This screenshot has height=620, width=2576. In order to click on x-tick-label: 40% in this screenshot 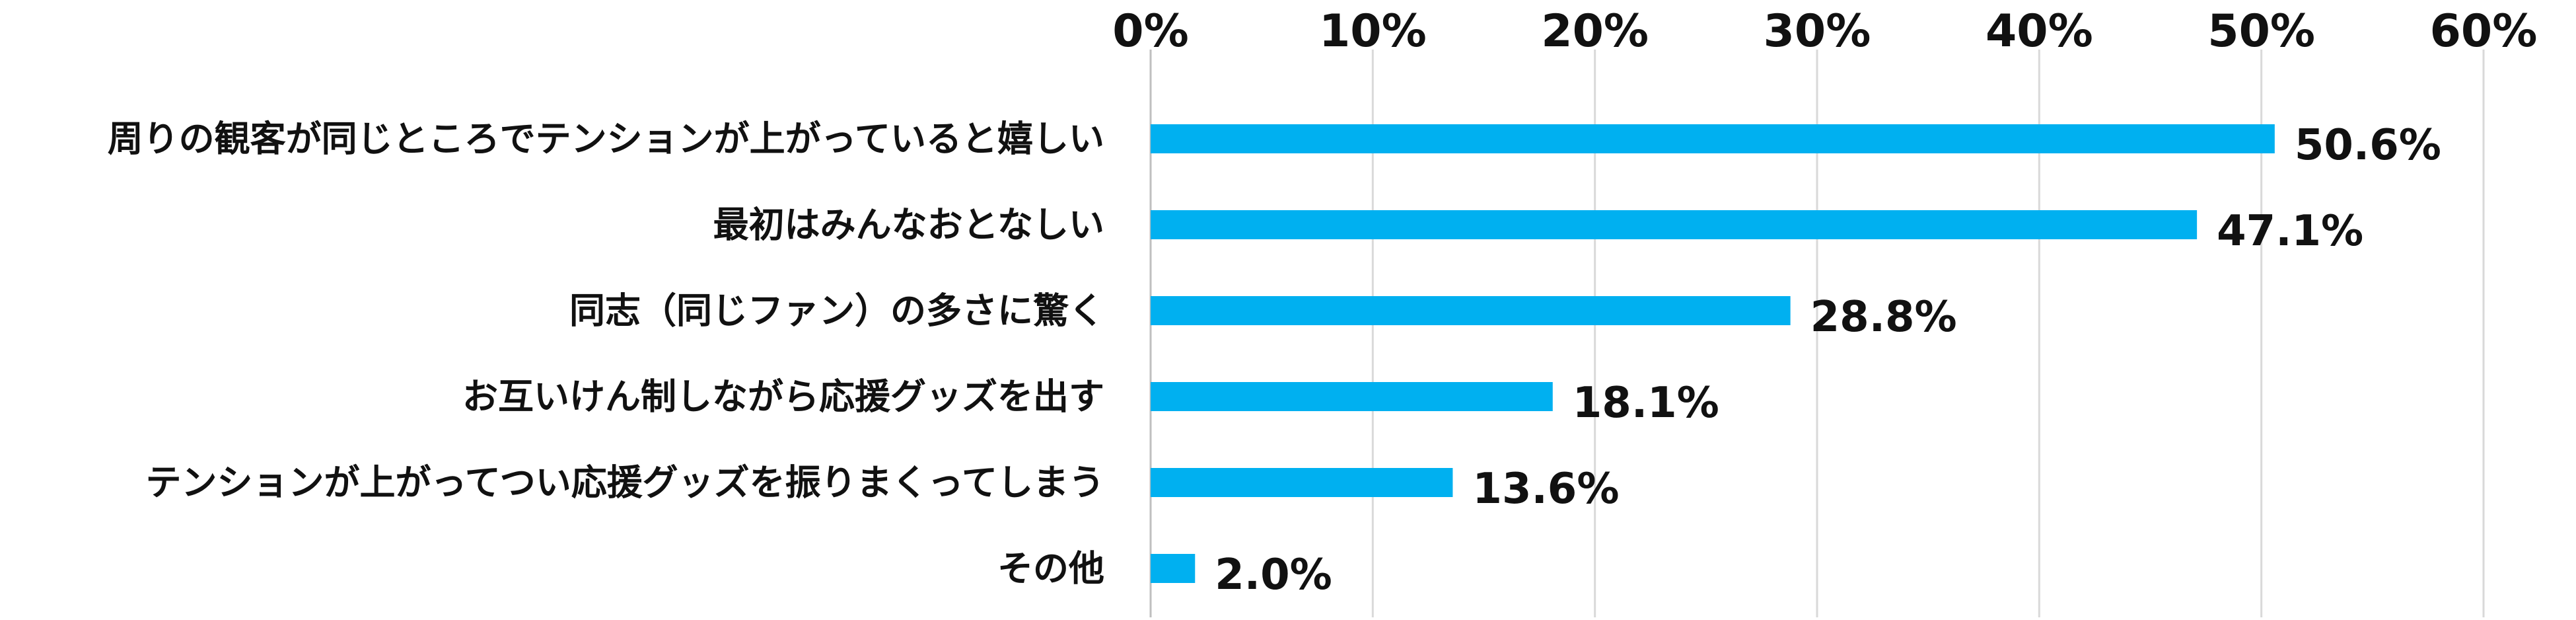, I will do `click(2040, 31)`.